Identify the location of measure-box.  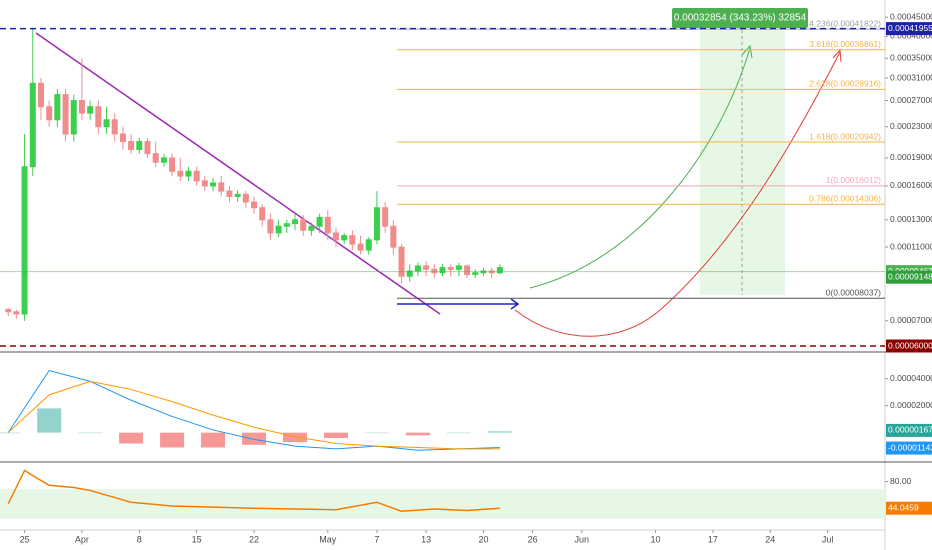
(740, 18).